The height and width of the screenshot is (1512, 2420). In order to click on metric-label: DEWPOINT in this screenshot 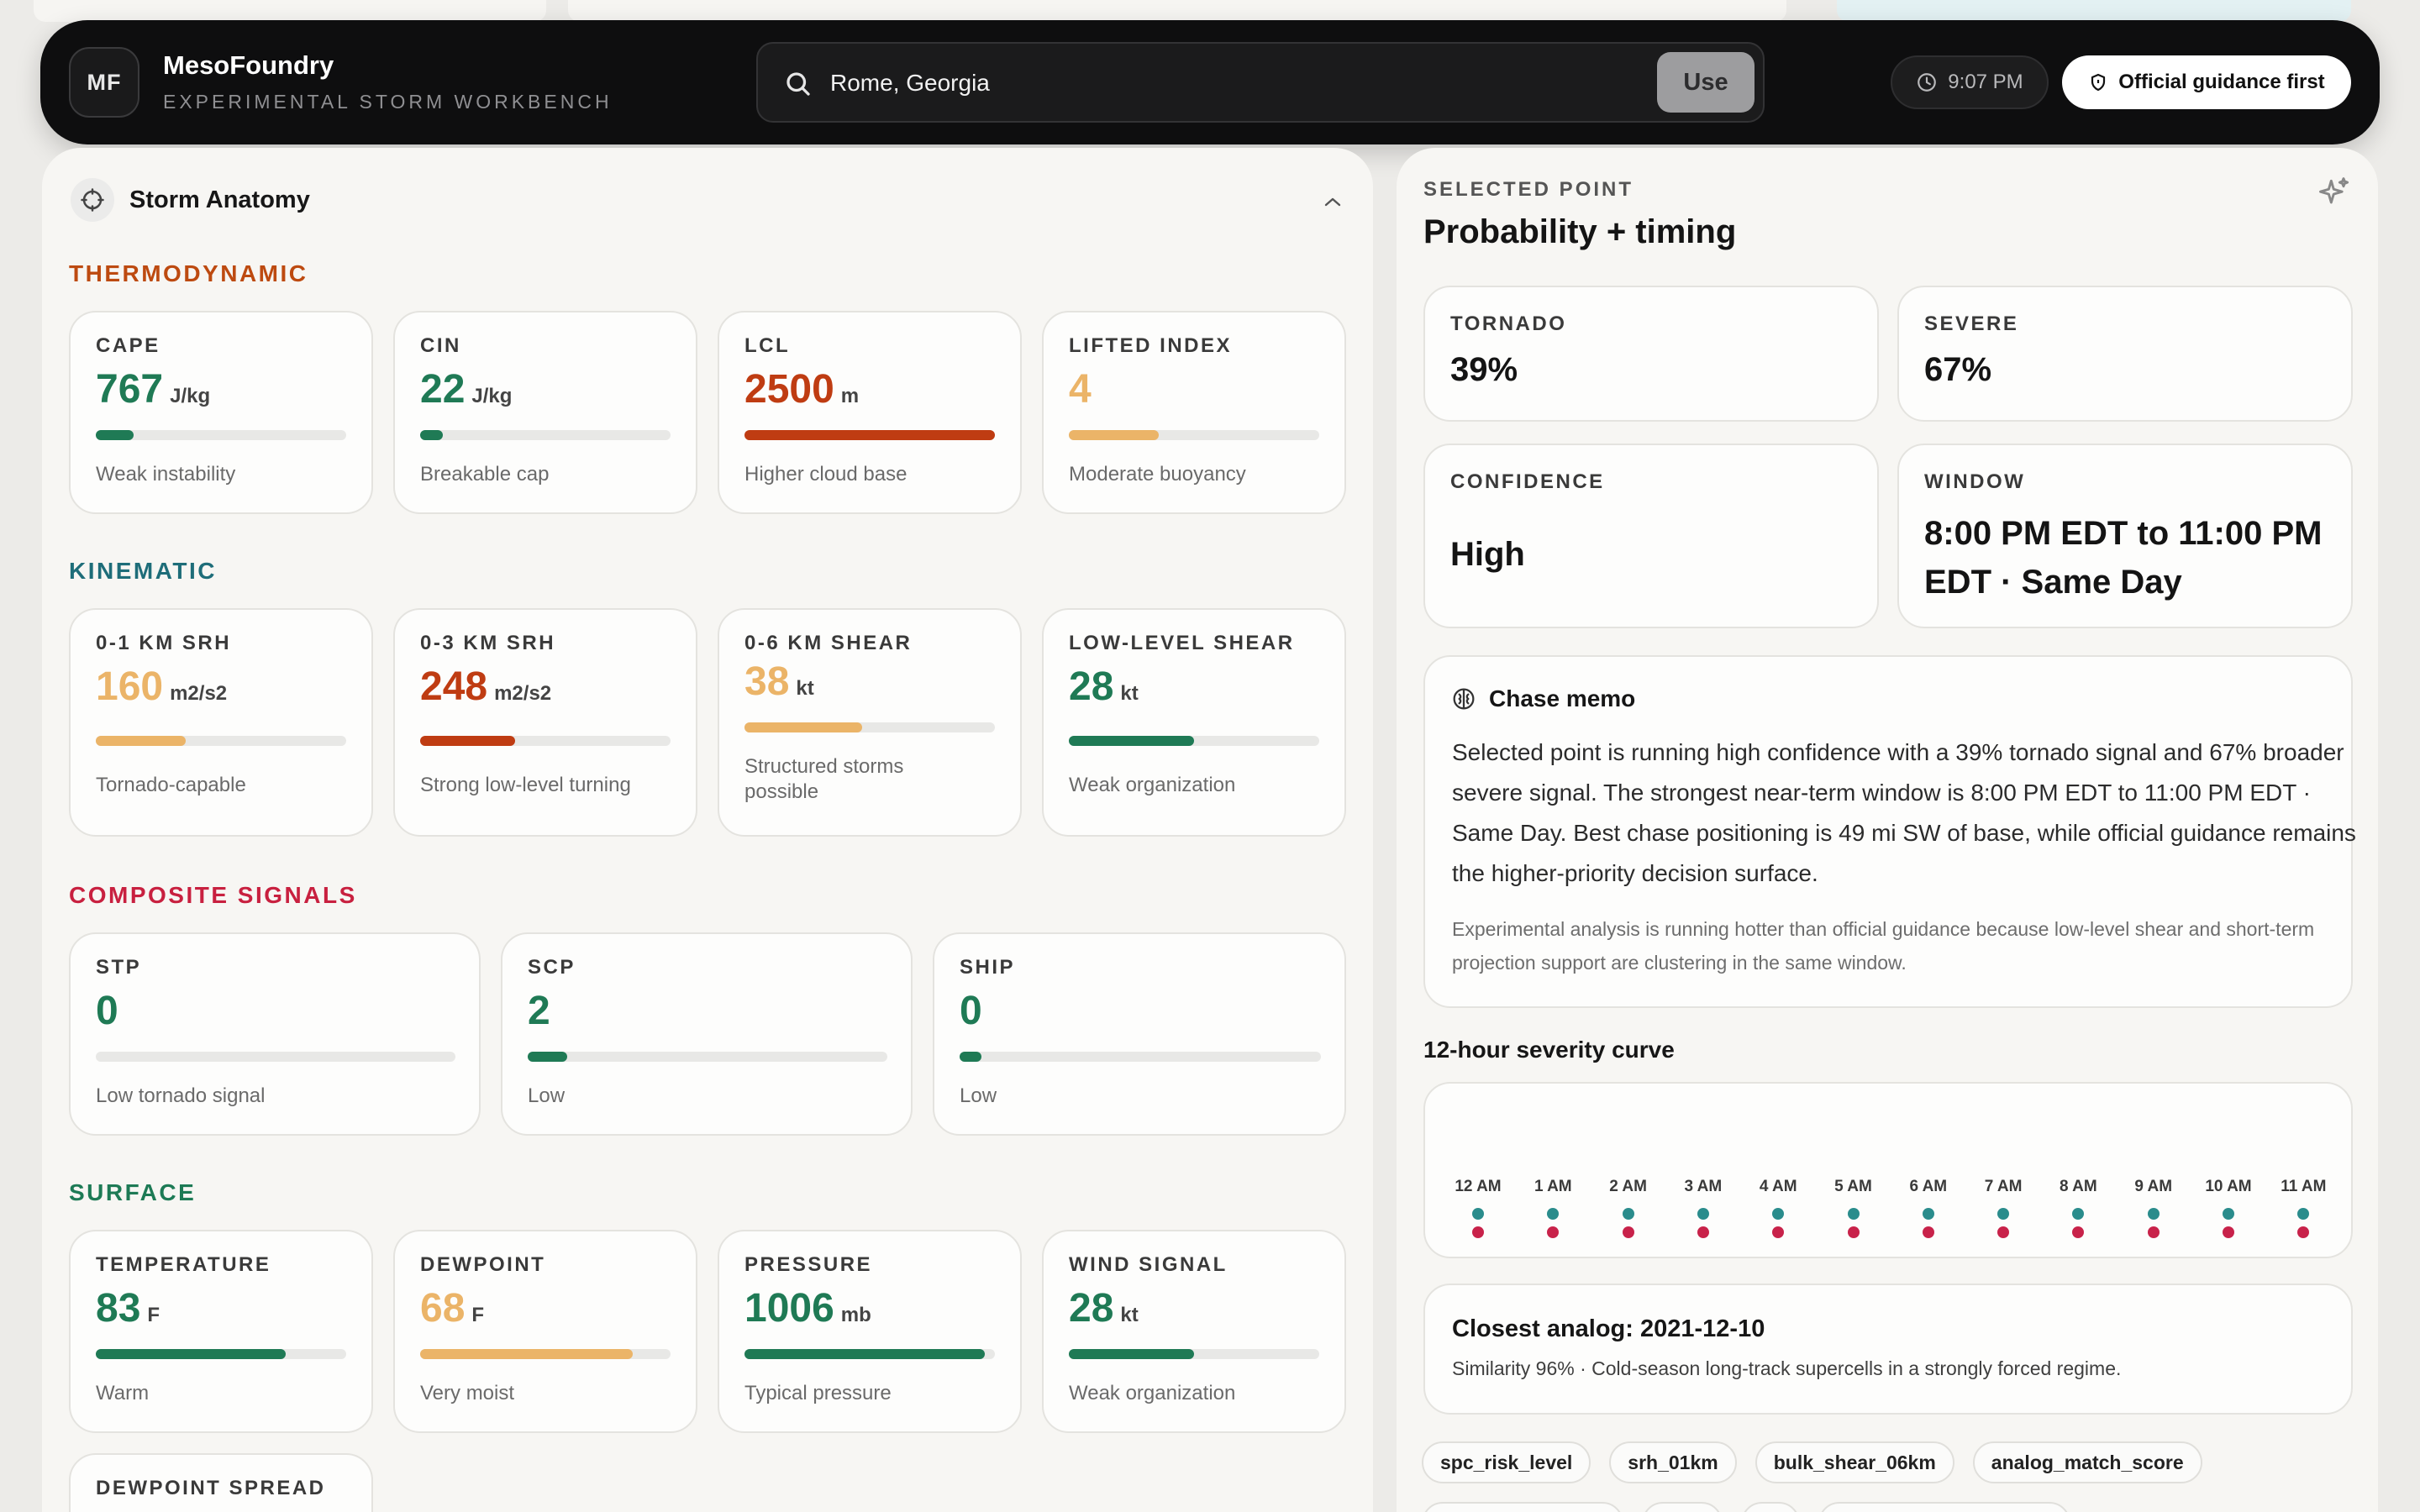, I will do `click(483, 1264)`.